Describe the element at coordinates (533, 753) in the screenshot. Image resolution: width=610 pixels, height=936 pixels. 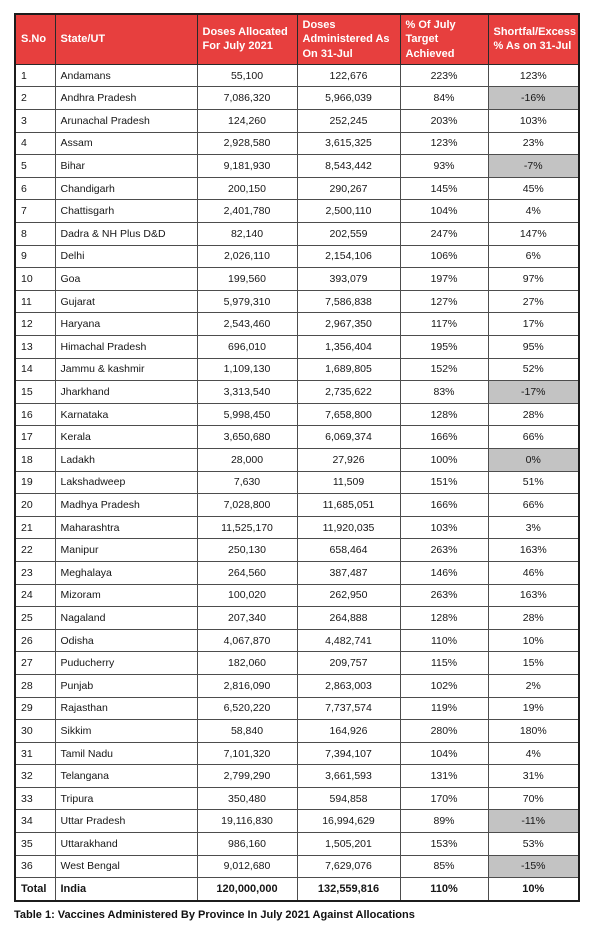
I see `cell-shortfall-excess: 4%` at that location.